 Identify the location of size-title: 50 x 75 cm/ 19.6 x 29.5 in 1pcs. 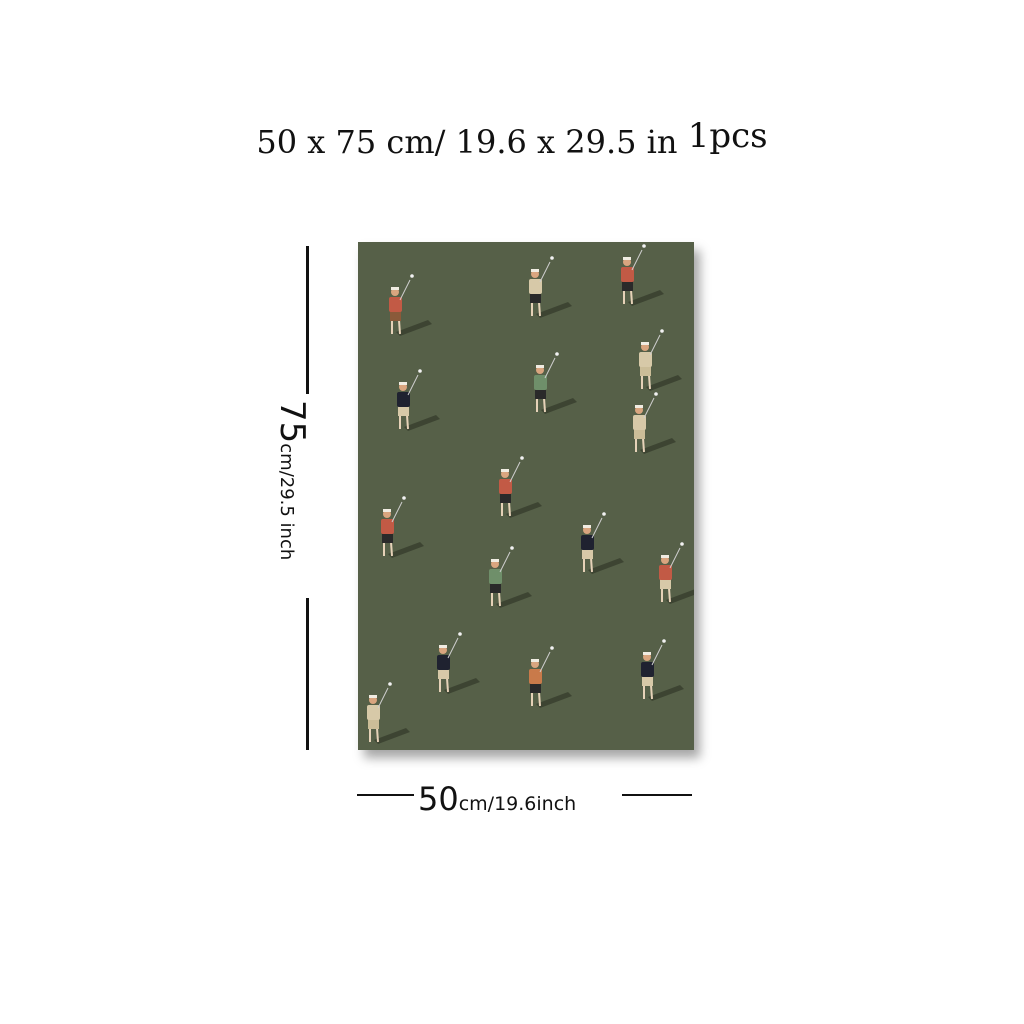
(512, 139).